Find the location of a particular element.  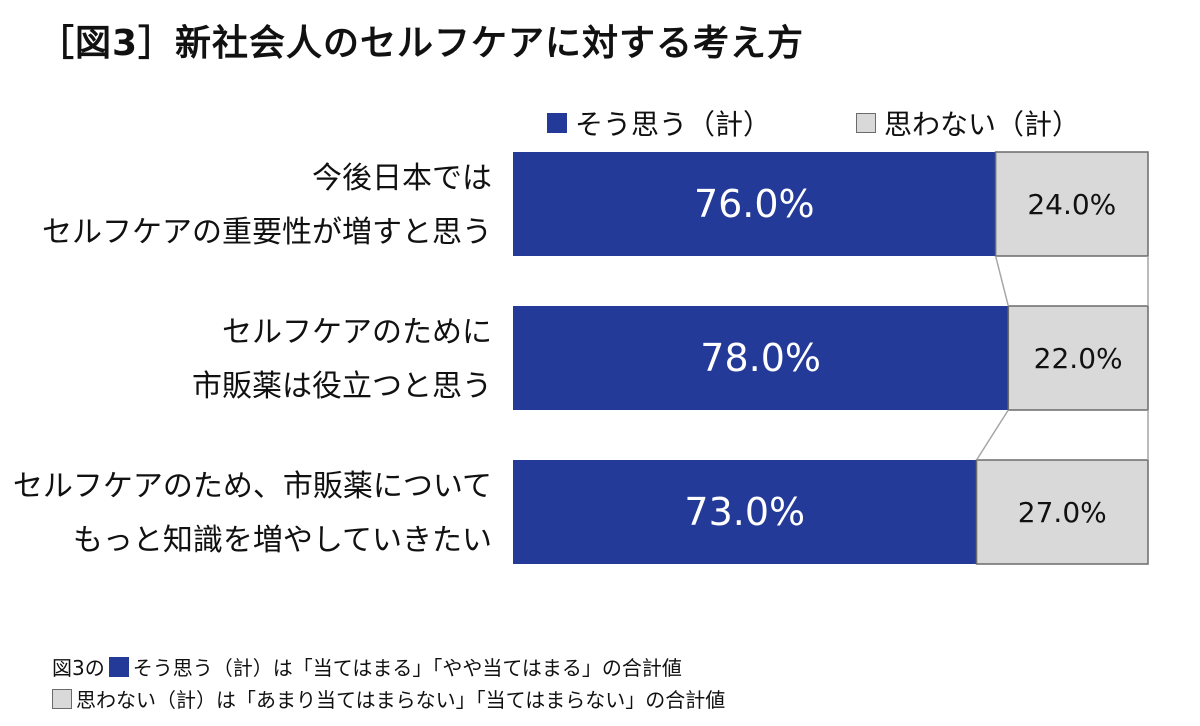

data-label-agree-2: 78.0% is located at coordinates (760, 358).